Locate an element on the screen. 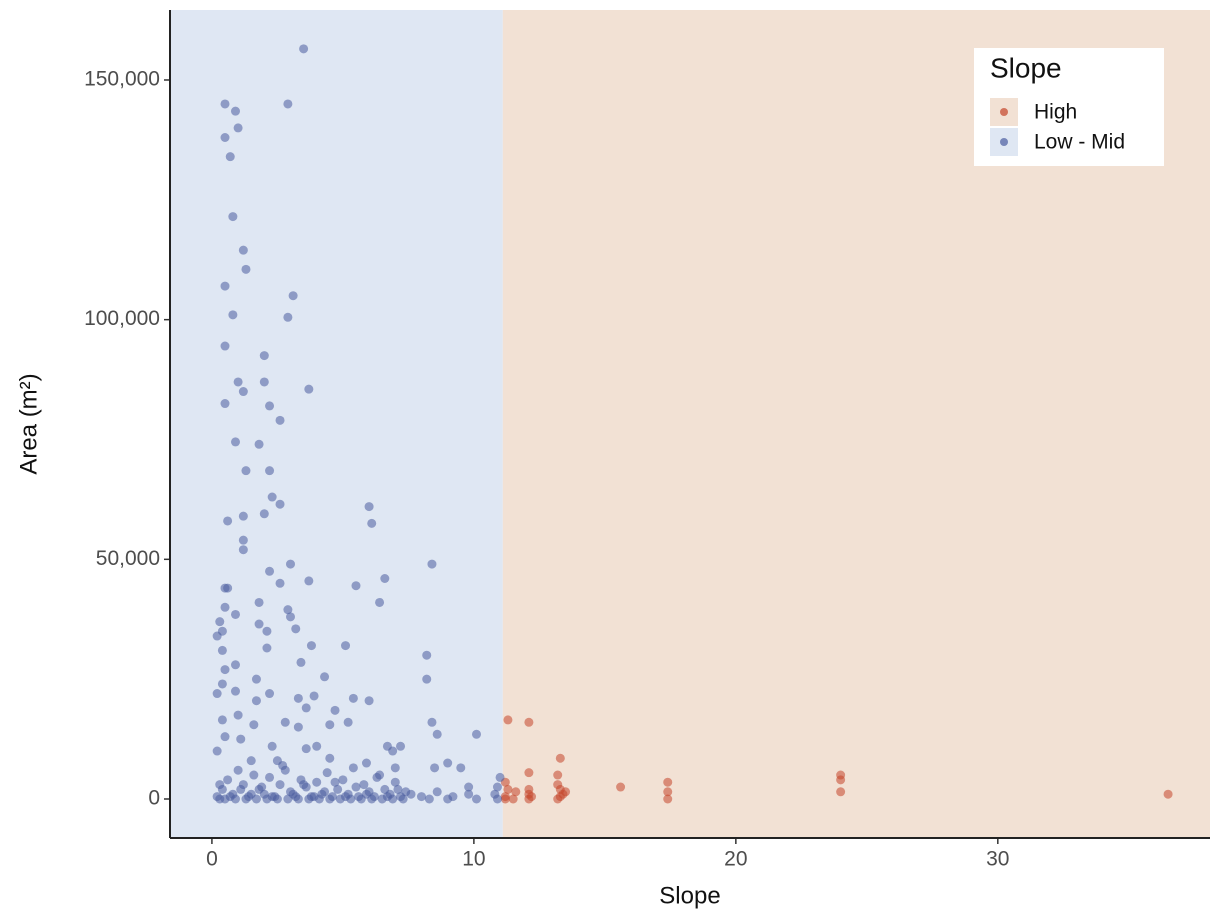 This screenshot has height=916, width=1211. x-tick-label: 10 is located at coordinates (473, 859).